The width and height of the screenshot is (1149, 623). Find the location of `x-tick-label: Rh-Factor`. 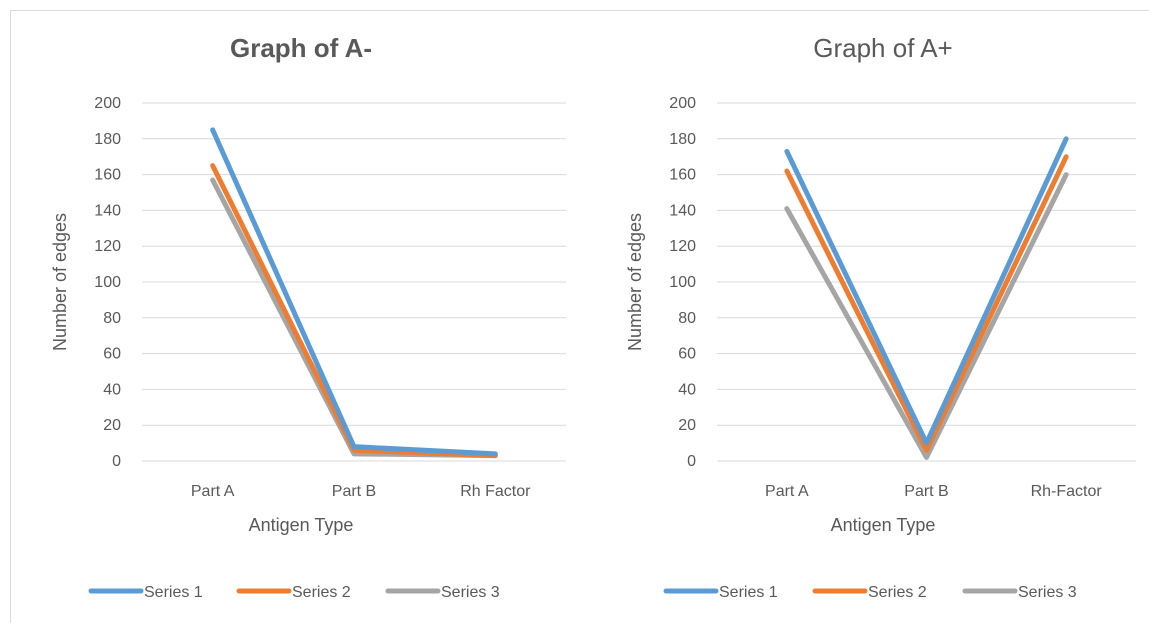

x-tick-label: Rh-Factor is located at coordinates (1067, 491).